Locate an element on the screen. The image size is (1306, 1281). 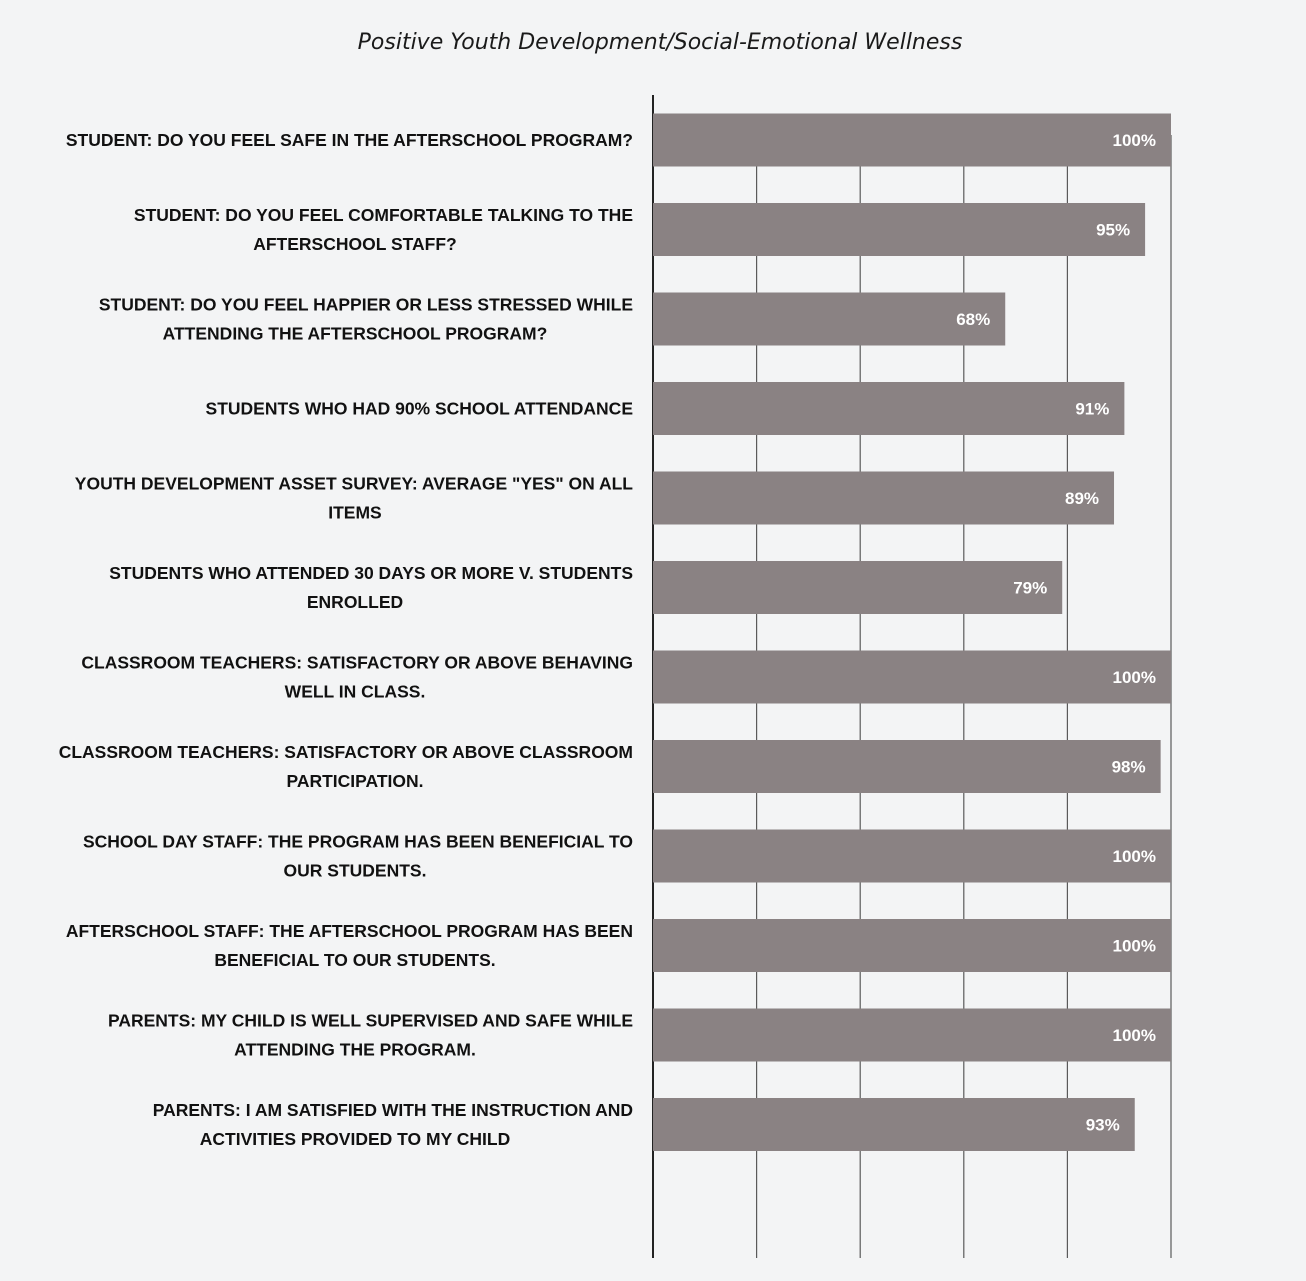
category-label: OUR STUDENTS. is located at coordinates (355, 871).